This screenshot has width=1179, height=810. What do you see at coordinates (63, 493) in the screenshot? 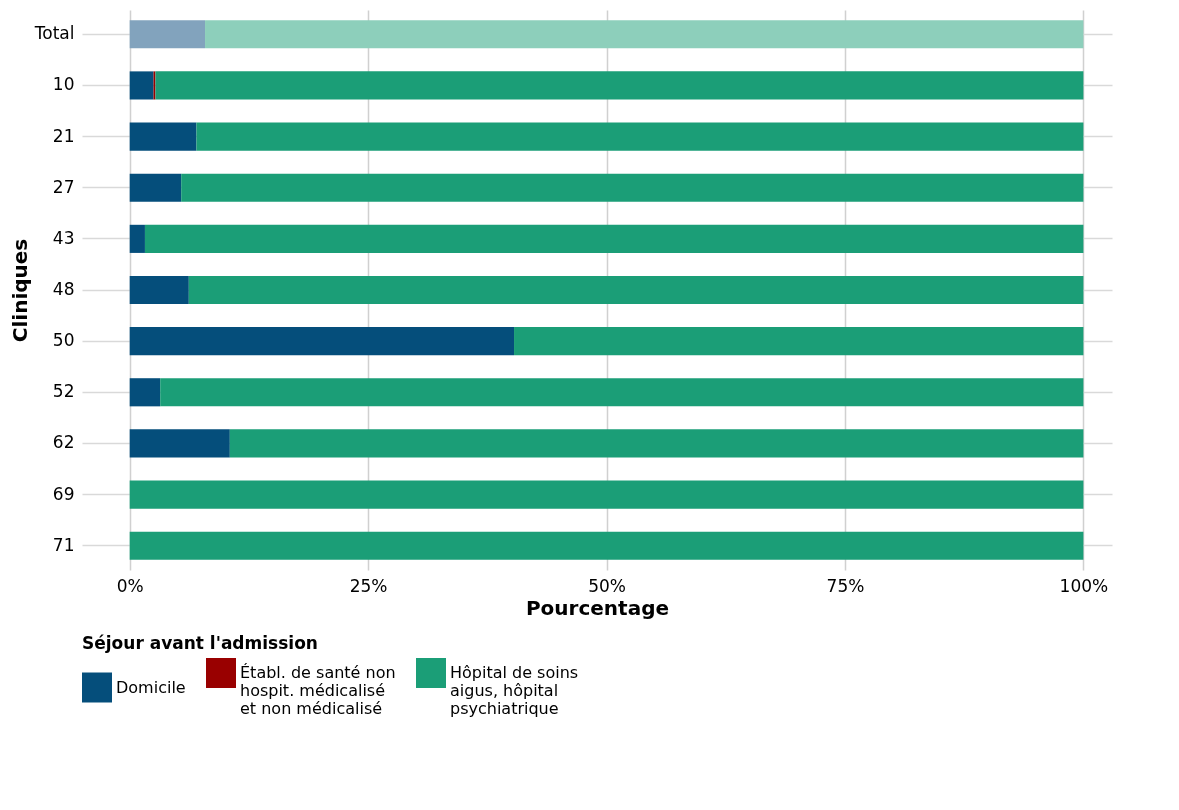
I see `y-tick-label: 69` at bounding box center [63, 493].